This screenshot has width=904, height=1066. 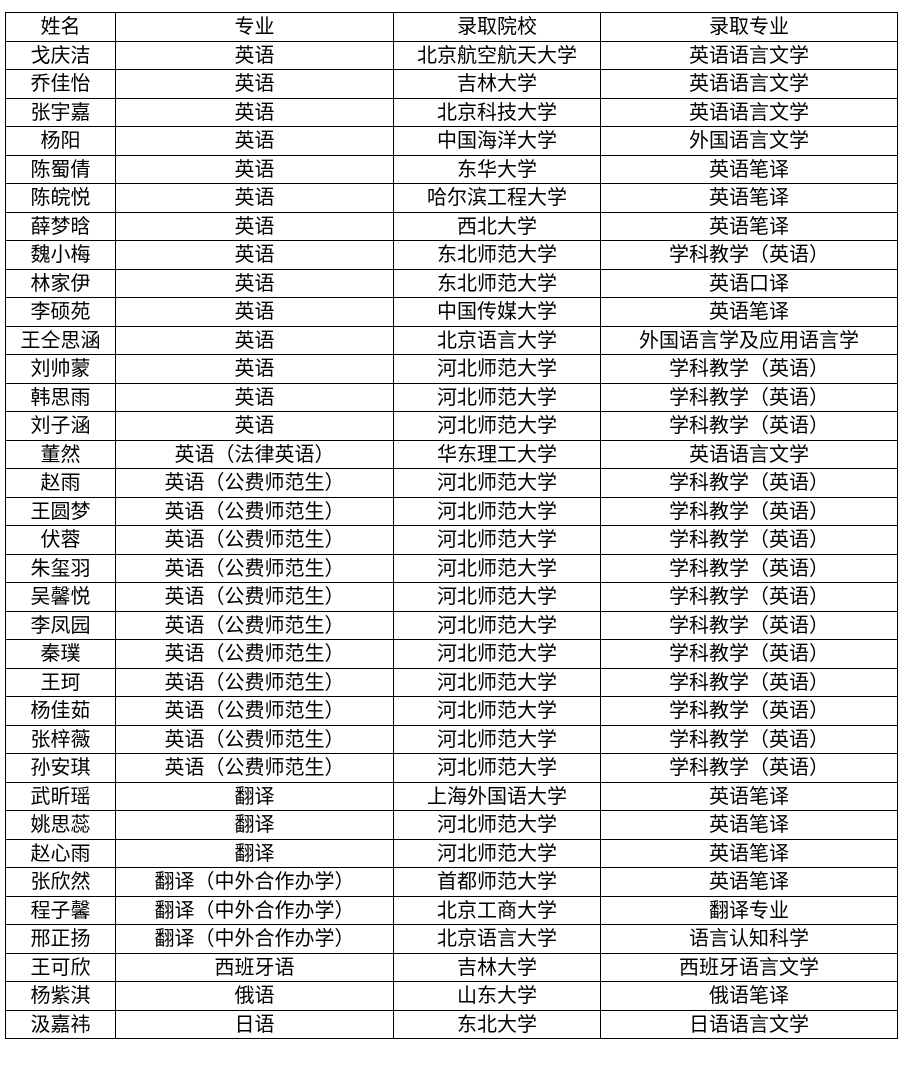 What do you see at coordinates (60, 910) in the screenshot?
I see `cell-name: 程子馨` at bounding box center [60, 910].